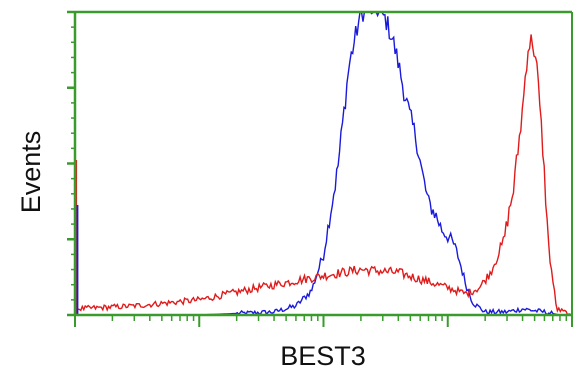 The width and height of the screenshot is (573, 378). Describe the element at coordinates (31, 172) in the screenshot. I see `y-axis-label: Events` at that location.